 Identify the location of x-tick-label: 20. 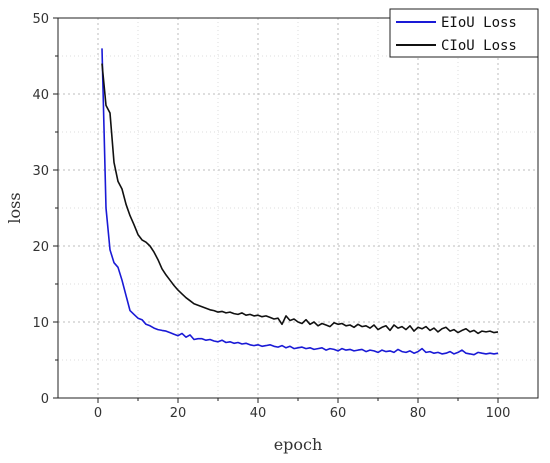
(178, 413).